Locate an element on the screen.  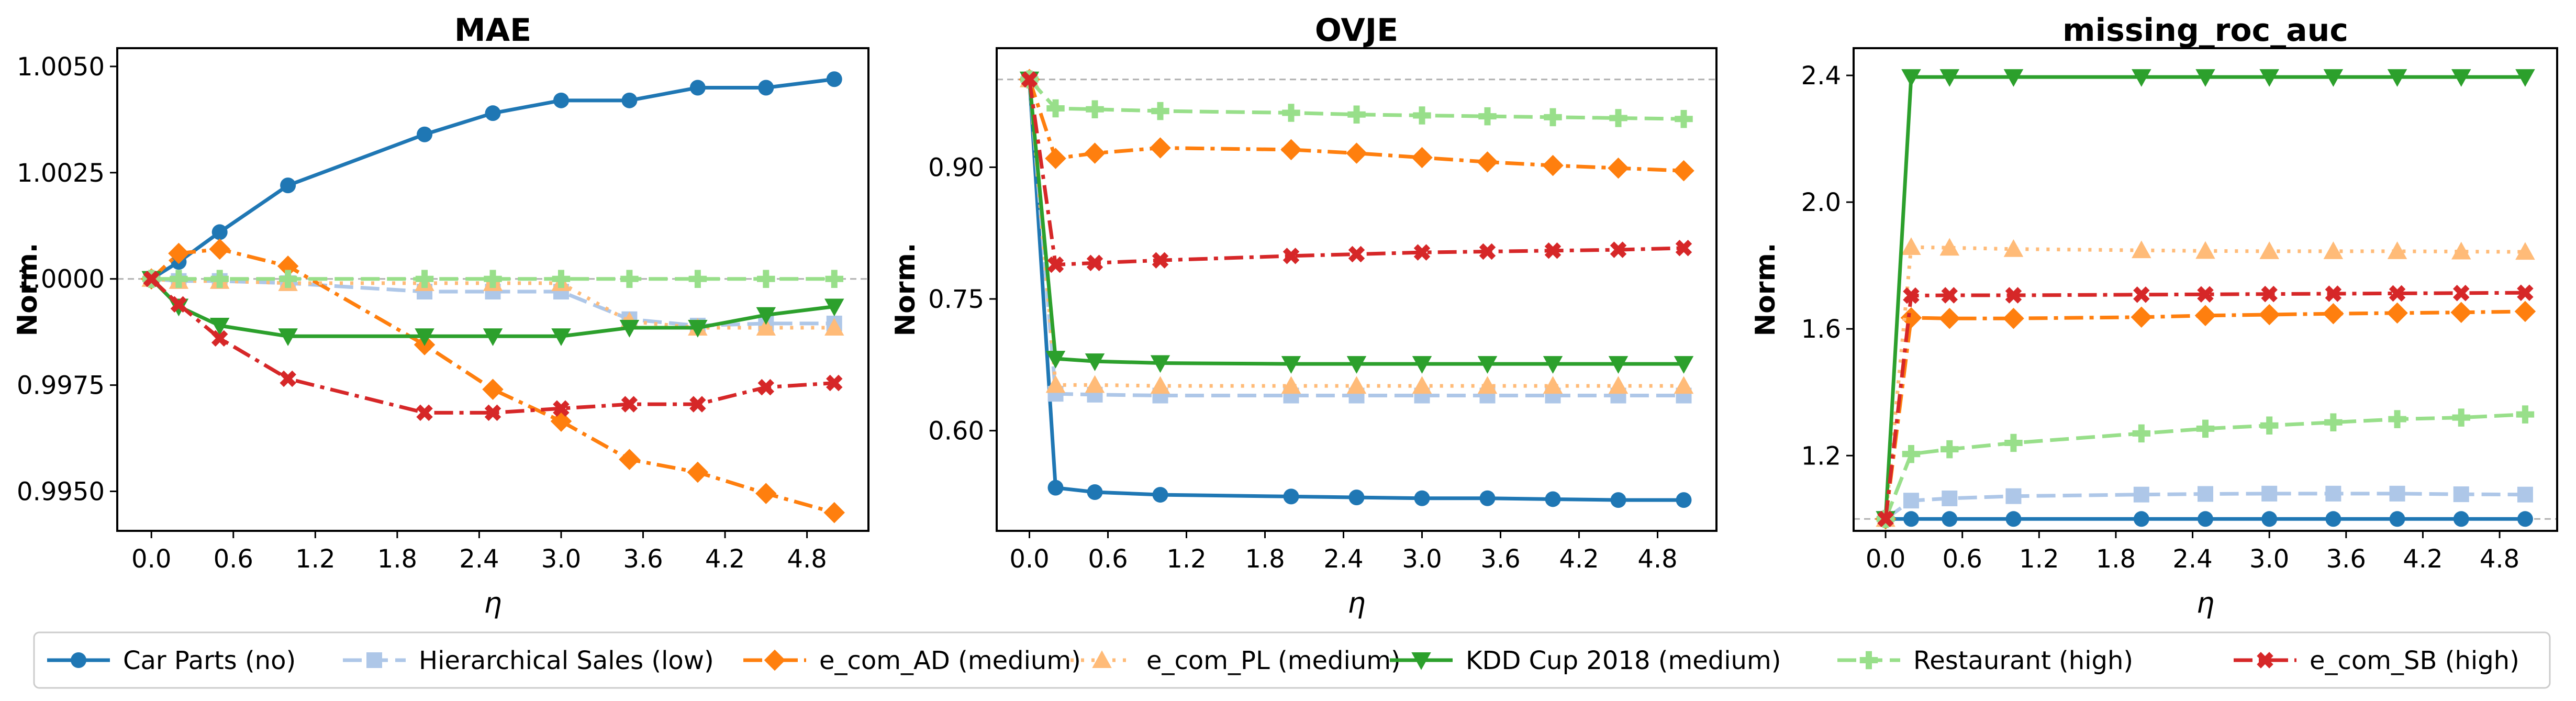
x-tick-label: 0.6 is located at coordinates (233, 559).